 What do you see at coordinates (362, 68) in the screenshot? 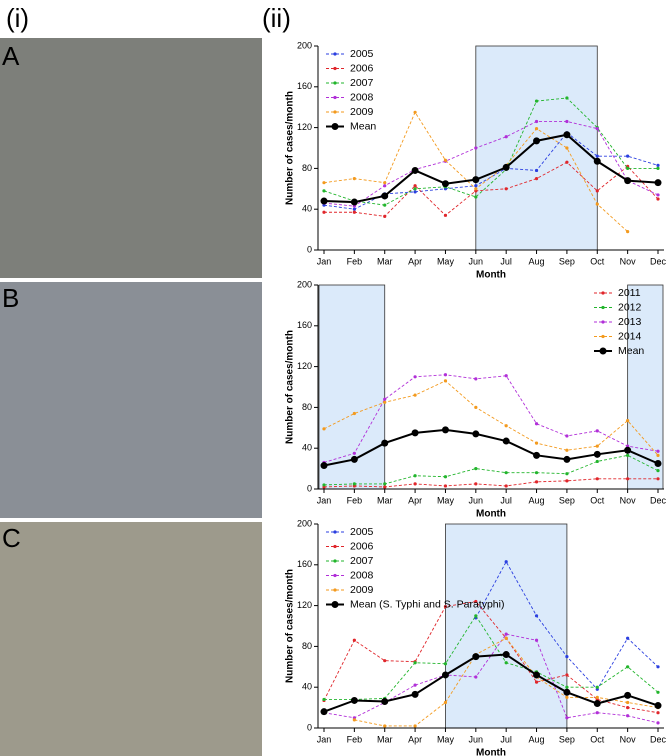
I see `legend-label: 2006` at bounding box center [362, 68].